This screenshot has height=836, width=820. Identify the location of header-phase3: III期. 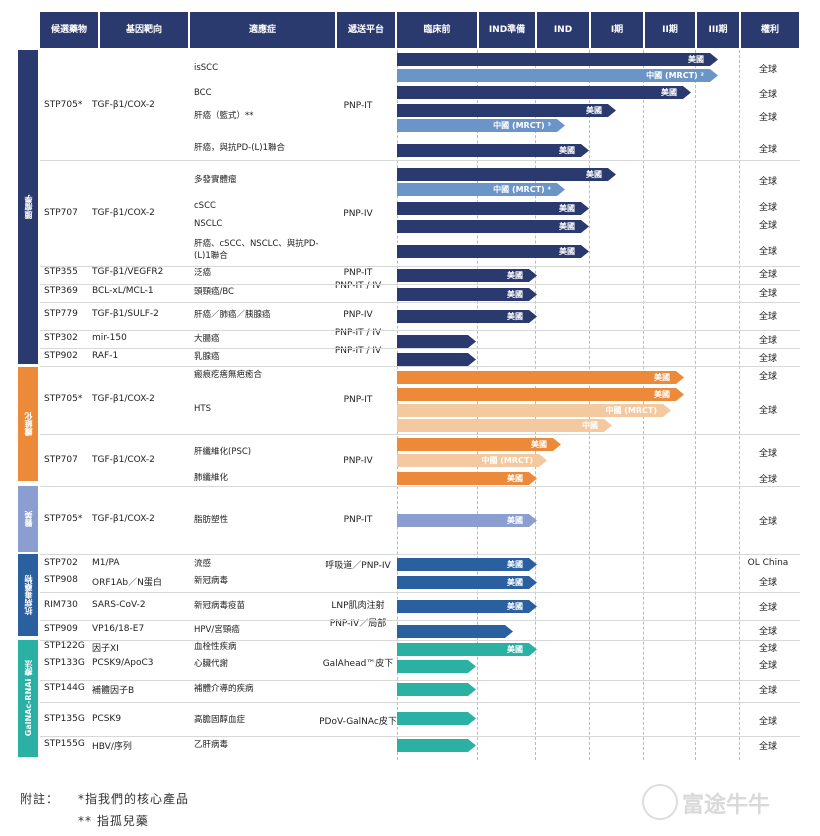
(718, 30).